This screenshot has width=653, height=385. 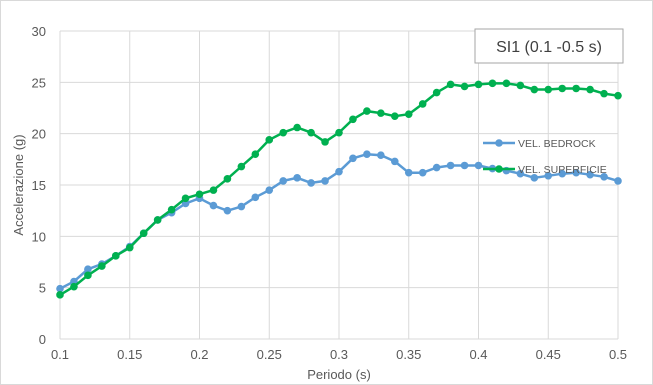 What do you see at coordinates (42, 288) in the screenshot?
I see `y-tick-label: 5` at bounding box center [42, 288].